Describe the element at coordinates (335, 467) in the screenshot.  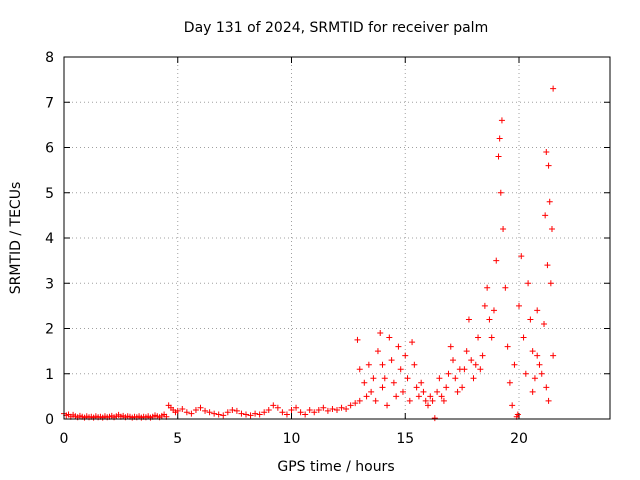
I see `x-axis-label: GPS time / hours` at that location.